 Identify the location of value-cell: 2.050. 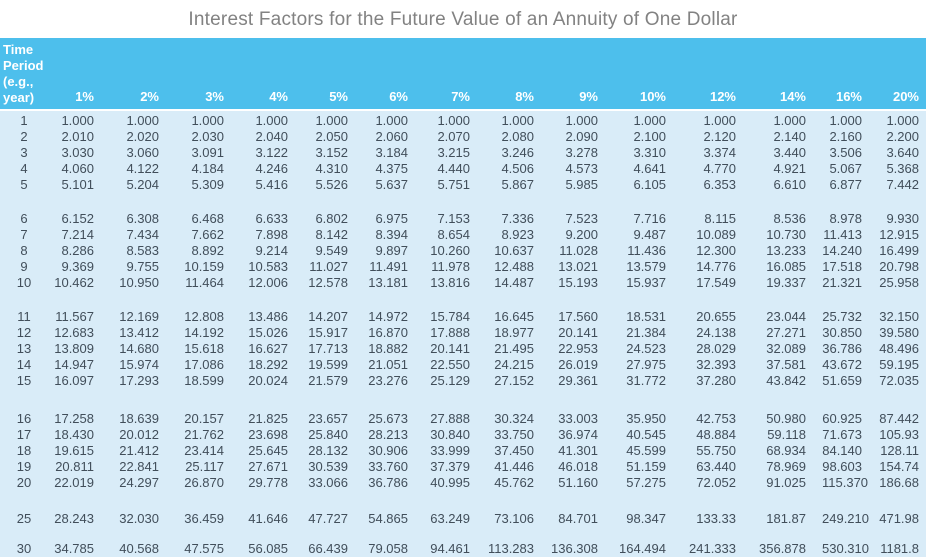
(331, 136).